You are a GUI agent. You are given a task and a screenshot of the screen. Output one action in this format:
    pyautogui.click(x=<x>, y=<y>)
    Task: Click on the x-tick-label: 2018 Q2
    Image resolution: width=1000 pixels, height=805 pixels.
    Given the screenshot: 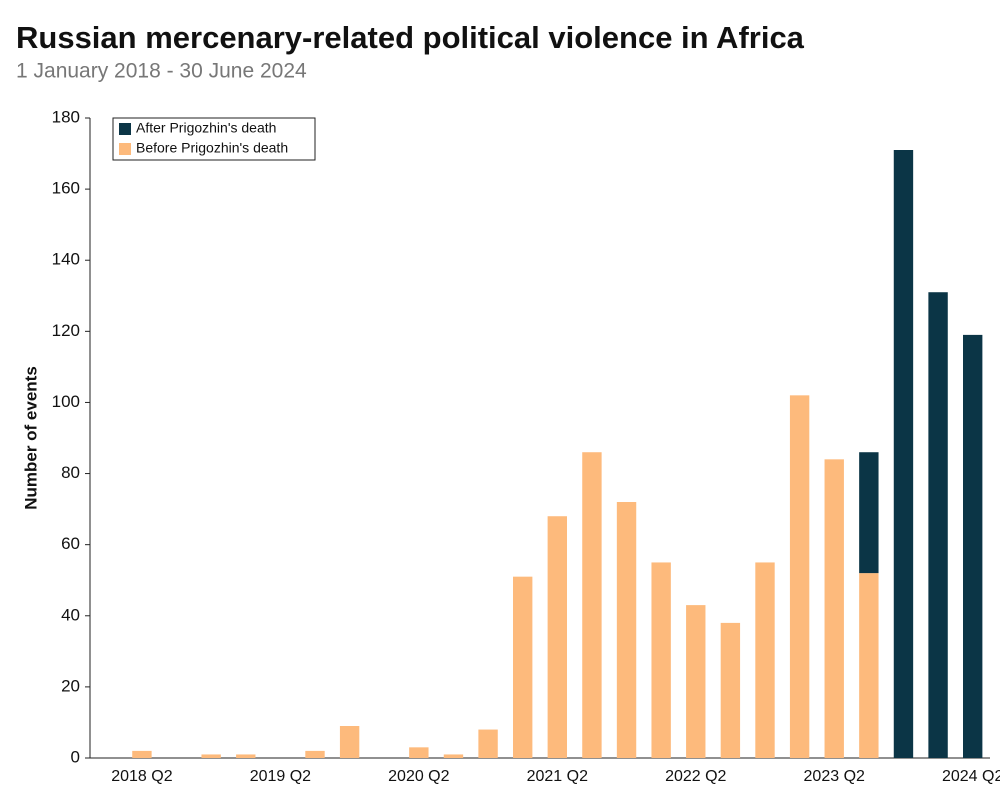 What is the action you would take?
    pyautogui.click(x=141, y=776)
    